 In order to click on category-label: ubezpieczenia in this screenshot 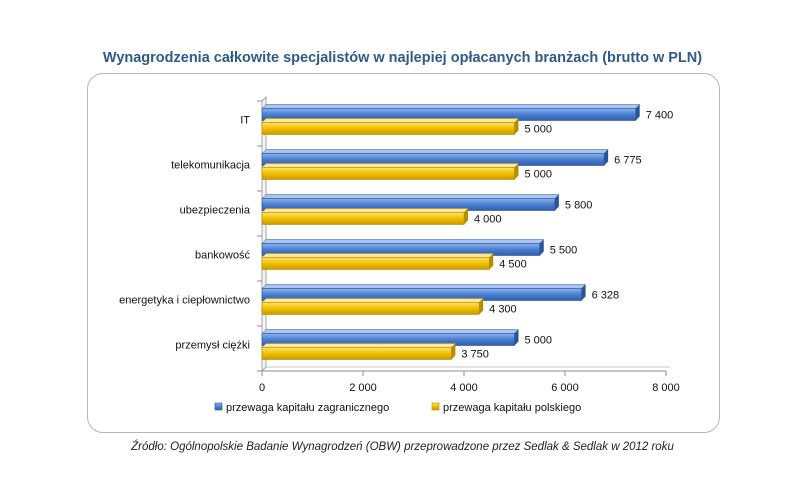, I will do `click(215, 211)`.